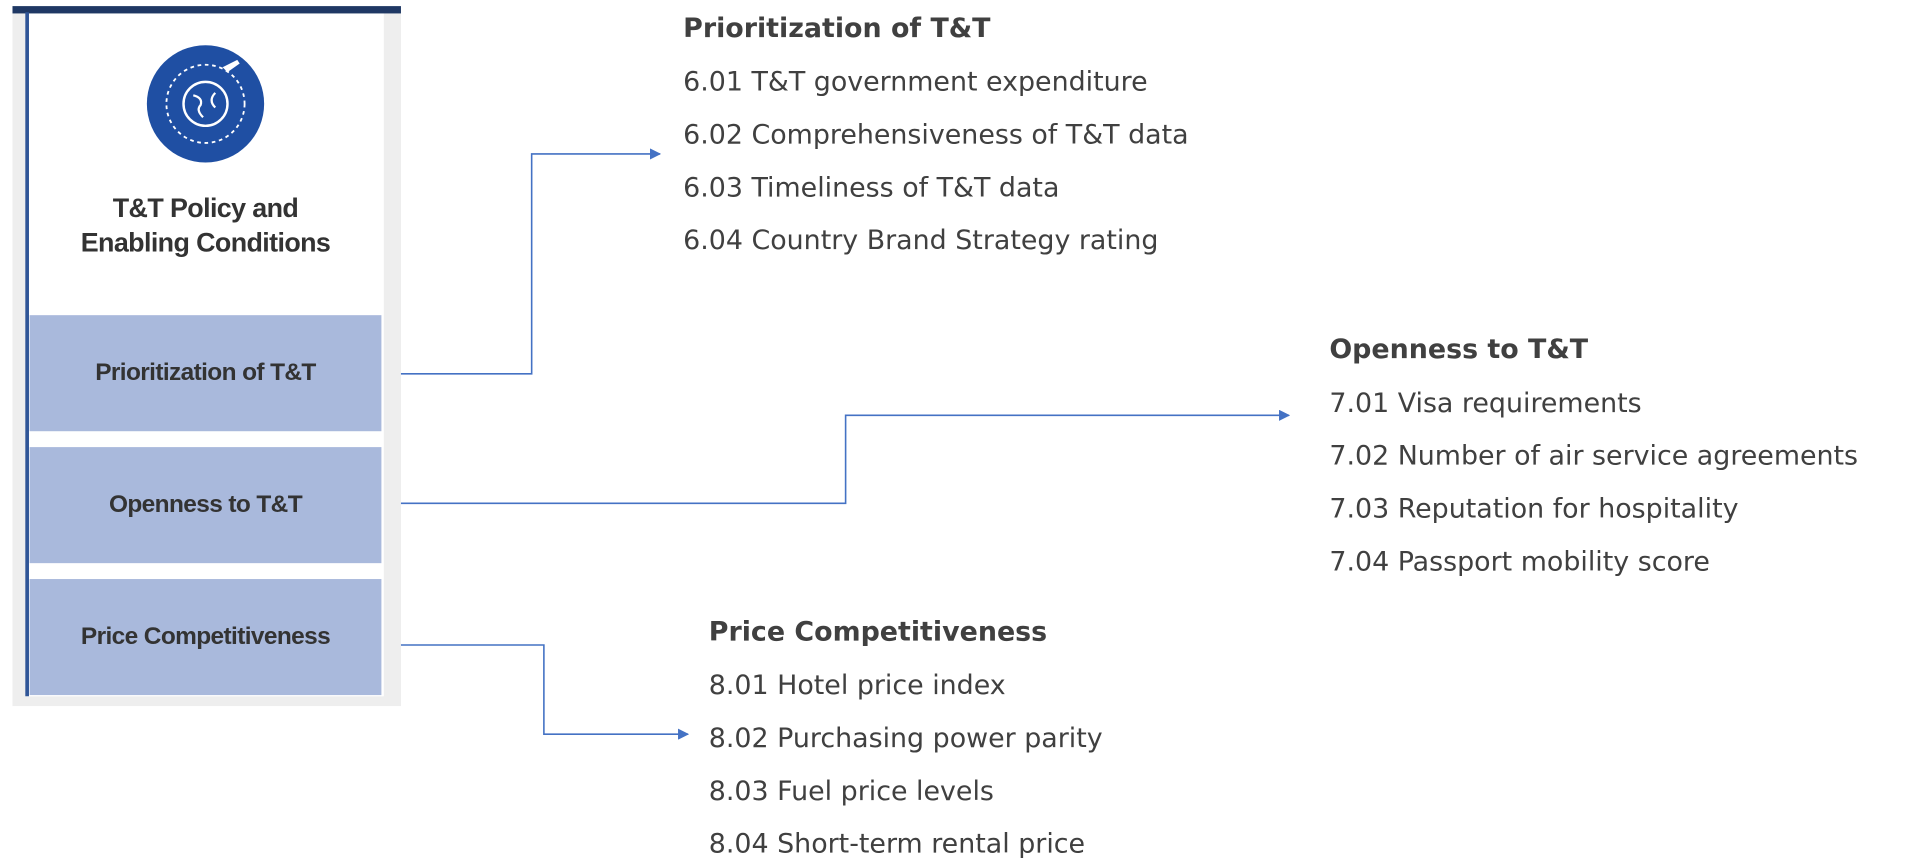 This screenshot has width=1916, height=860. What do you see at coordinates (935, 134) in the screenshot?
I see `group-item: 6.02 Comprehensiveness of T&T data` at bounding box center [935, 134].